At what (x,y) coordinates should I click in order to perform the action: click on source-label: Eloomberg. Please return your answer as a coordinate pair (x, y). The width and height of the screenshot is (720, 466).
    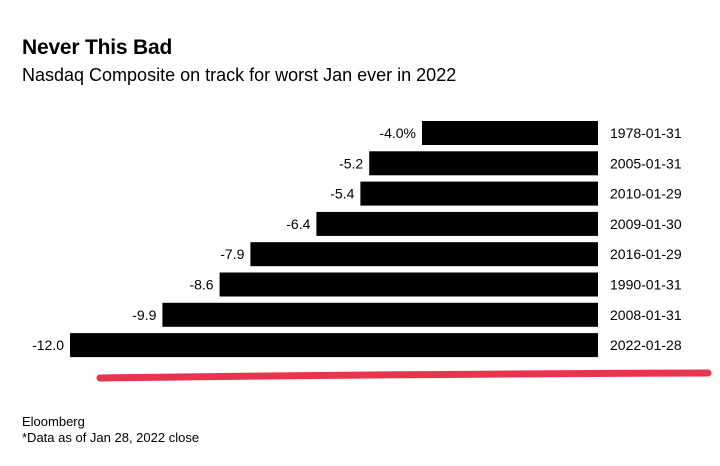
    Looking at the image, I should click on (53, 421).